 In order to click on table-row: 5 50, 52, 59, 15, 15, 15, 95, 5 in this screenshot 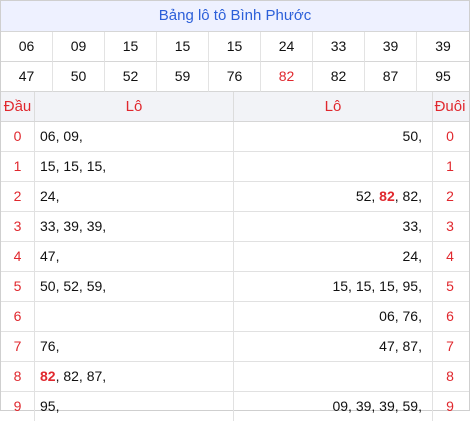, I will do `click(235, 287)`.